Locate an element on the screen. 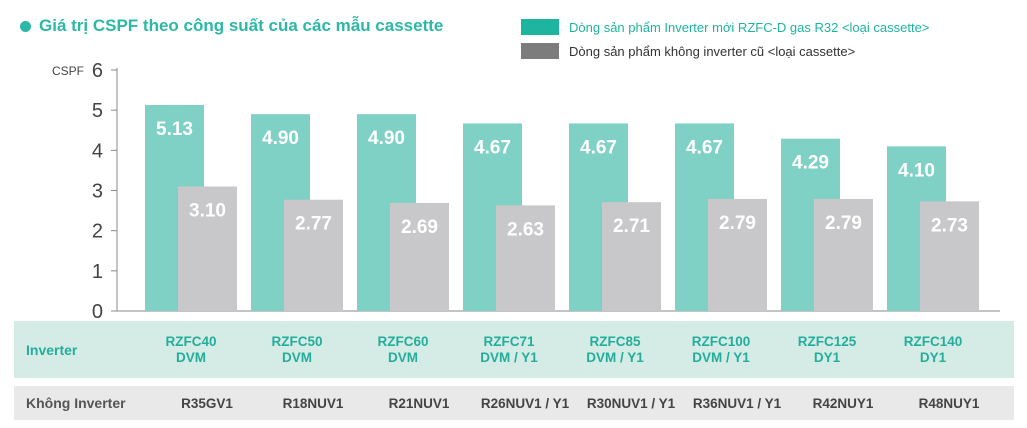 Image resolution: width=1027 pixels, height=428 pixels. y-tick-label: 2 is located at coordinates (97, 232).